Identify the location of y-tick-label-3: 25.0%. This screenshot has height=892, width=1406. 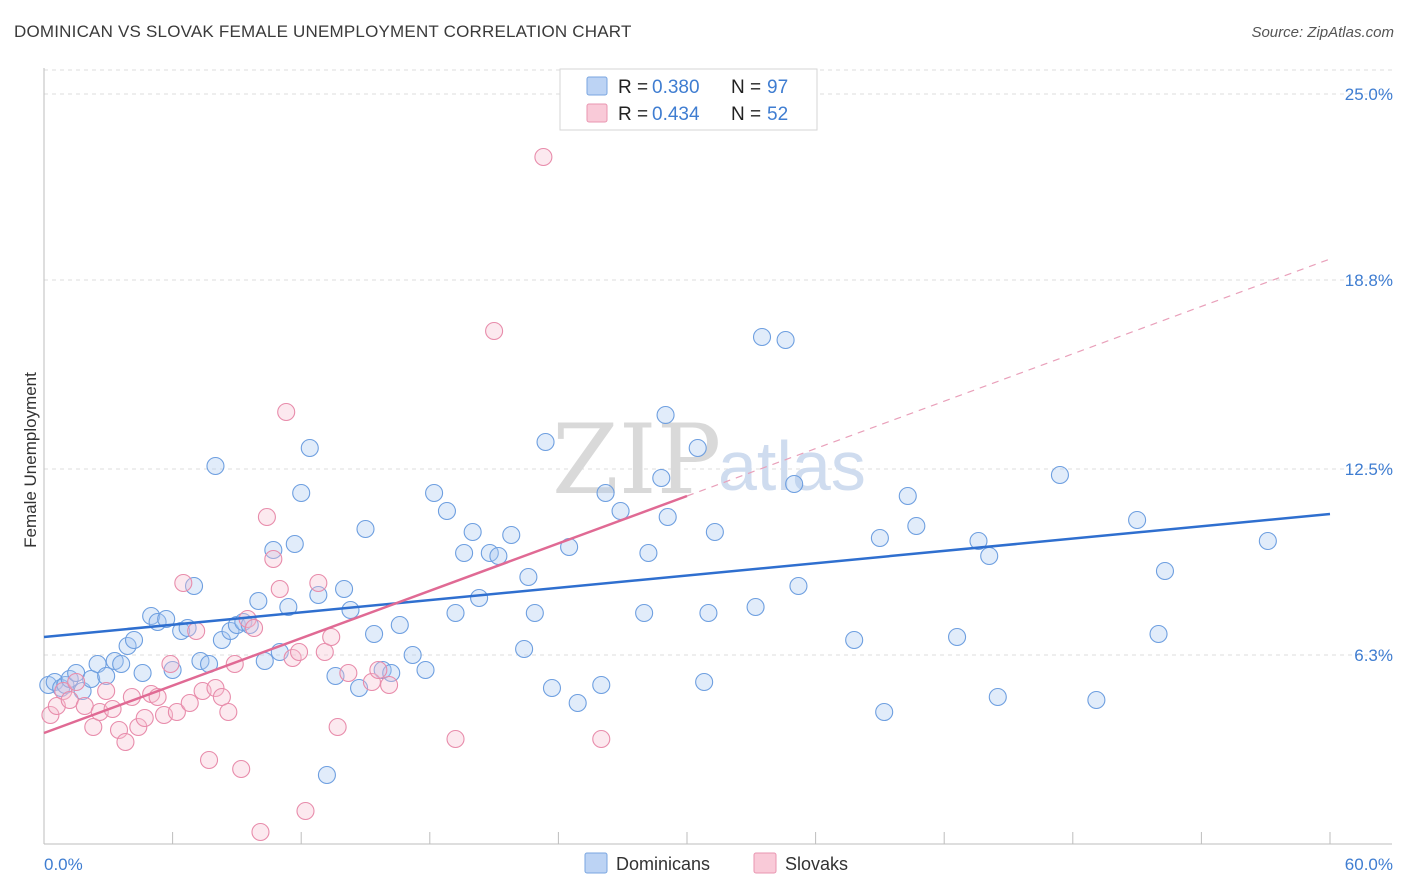
(1369, 94).